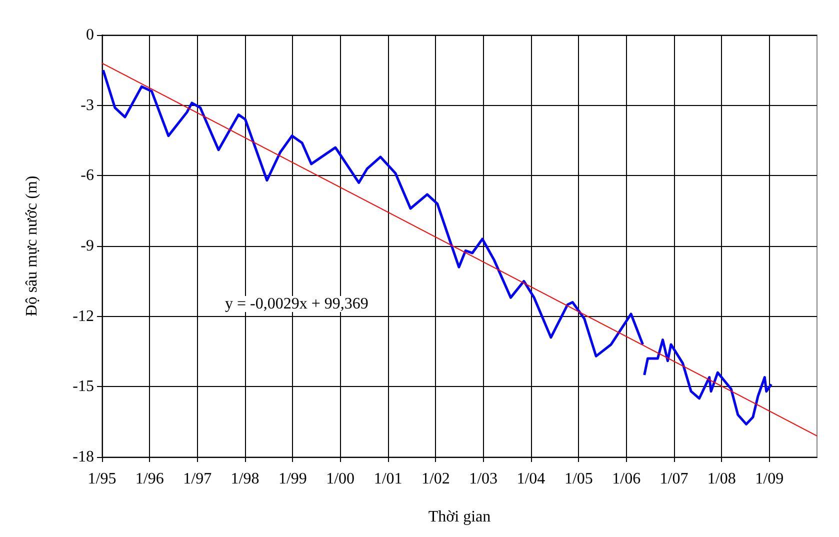  Describe the element at coordinates (674, 479) in the screenshot. I see `x-tick-label: 1/07` at that location.